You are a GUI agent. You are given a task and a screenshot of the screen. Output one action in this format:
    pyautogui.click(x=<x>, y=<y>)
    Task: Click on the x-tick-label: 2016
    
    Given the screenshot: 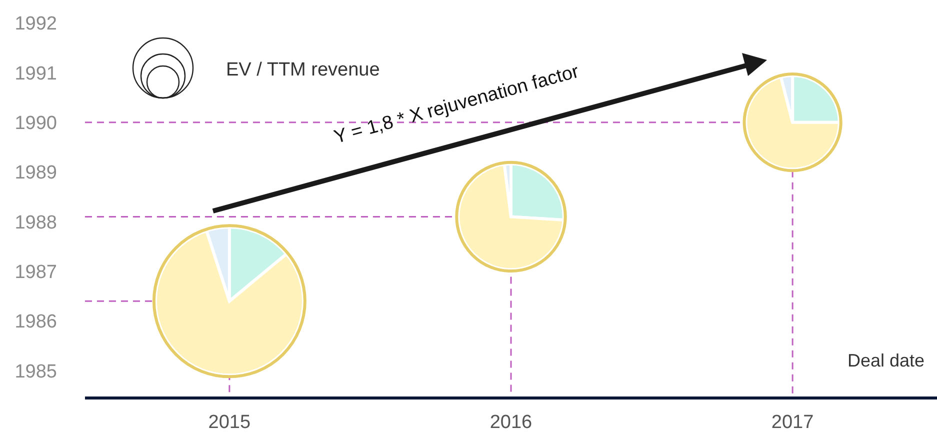 What is the action you would take?
    pyautogui.click(x=511, y=422)
    